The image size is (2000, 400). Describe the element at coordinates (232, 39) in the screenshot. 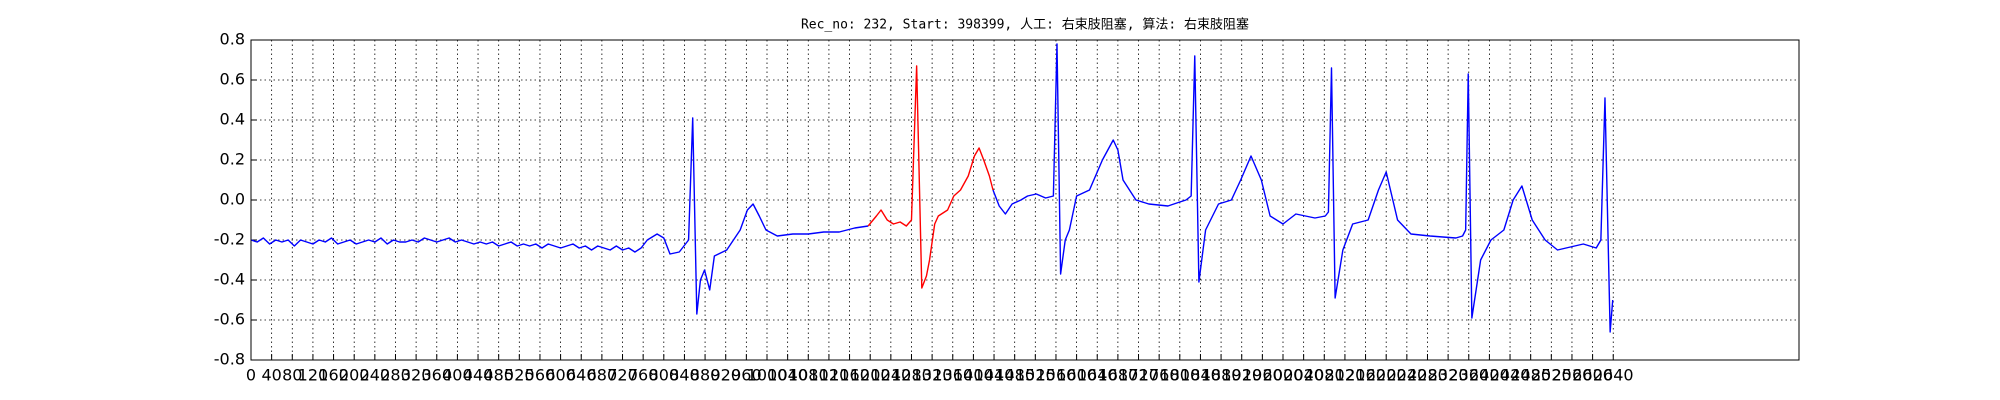

I see `y-tick-label: 0.8` at that location.